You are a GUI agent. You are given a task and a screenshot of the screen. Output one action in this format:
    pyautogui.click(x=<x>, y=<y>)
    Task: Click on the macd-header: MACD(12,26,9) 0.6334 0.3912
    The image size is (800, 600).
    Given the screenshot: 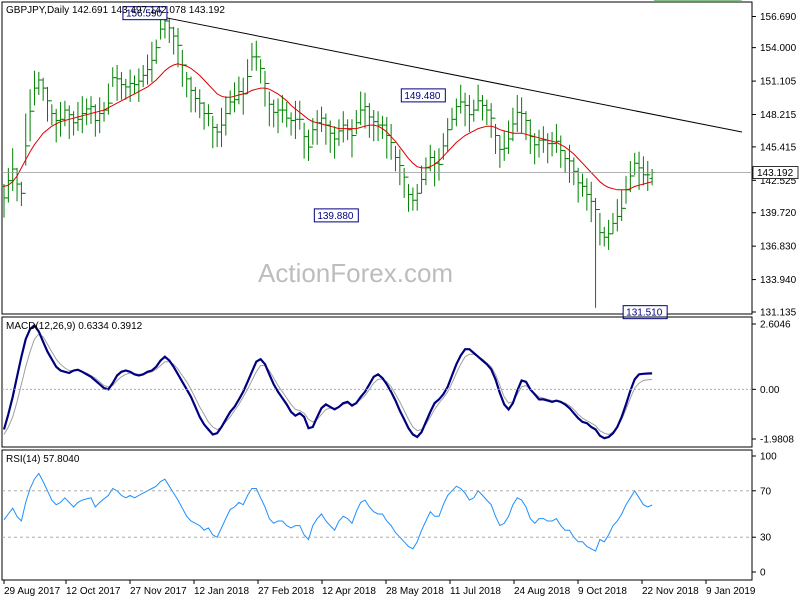 What is the action you would take?
    pyautogui.click(x=74, y=326)
    